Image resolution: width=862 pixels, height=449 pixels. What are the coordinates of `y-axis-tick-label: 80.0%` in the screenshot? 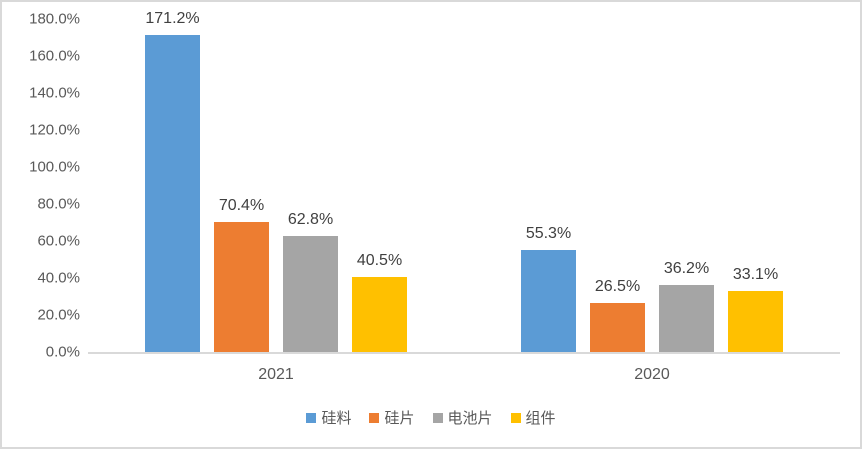 It's located at (58, 204).